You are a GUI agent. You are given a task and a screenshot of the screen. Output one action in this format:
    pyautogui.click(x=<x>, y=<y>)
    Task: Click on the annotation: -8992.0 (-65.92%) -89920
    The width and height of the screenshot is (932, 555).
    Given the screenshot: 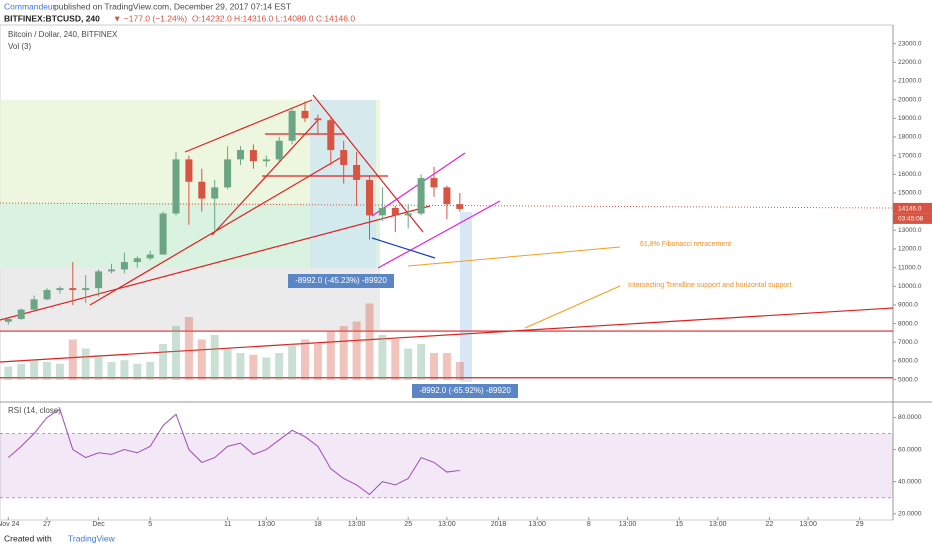 What is the action you would take?
    pyautogui.click(x=465, y=390)
    